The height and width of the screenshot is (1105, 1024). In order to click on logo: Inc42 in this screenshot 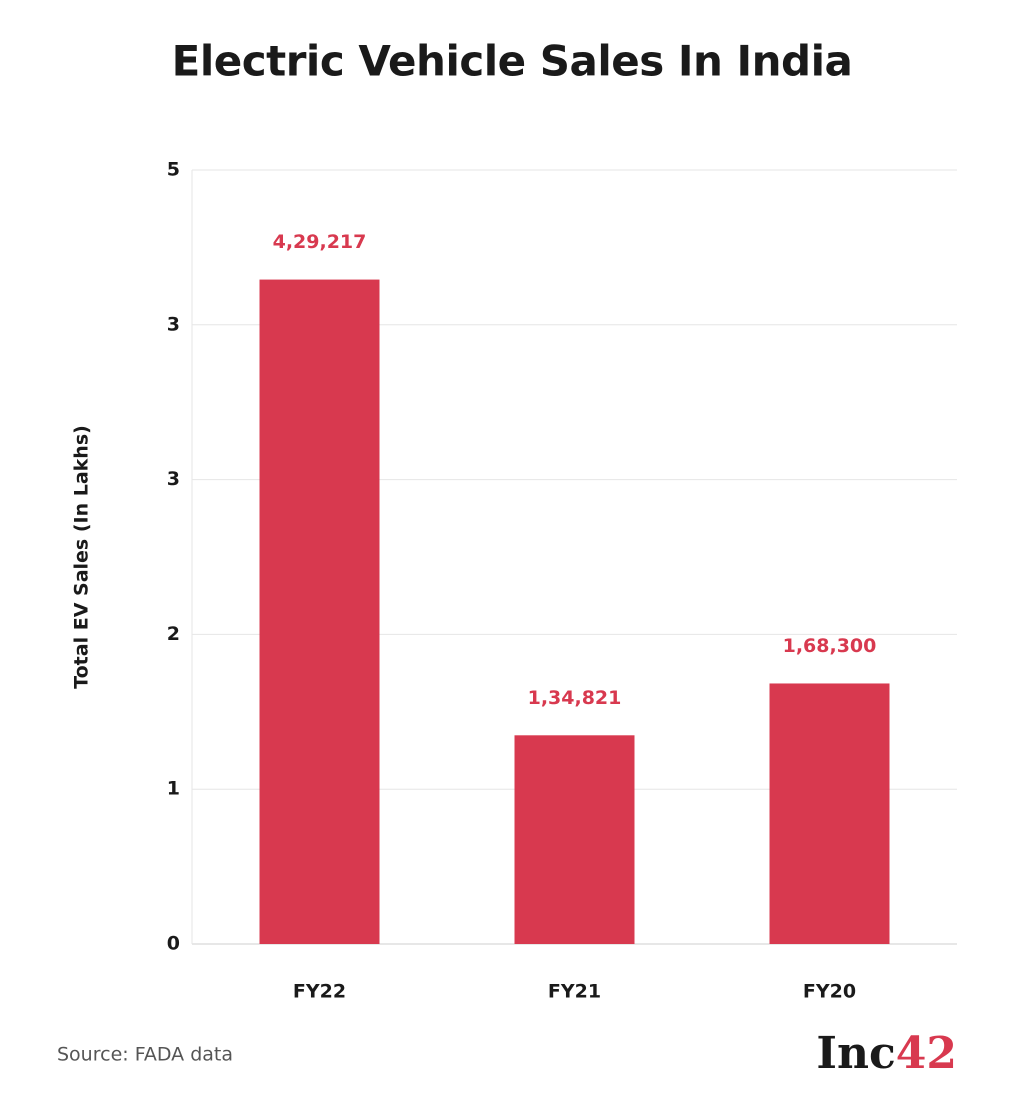, I will do `click(886, 1053)`.